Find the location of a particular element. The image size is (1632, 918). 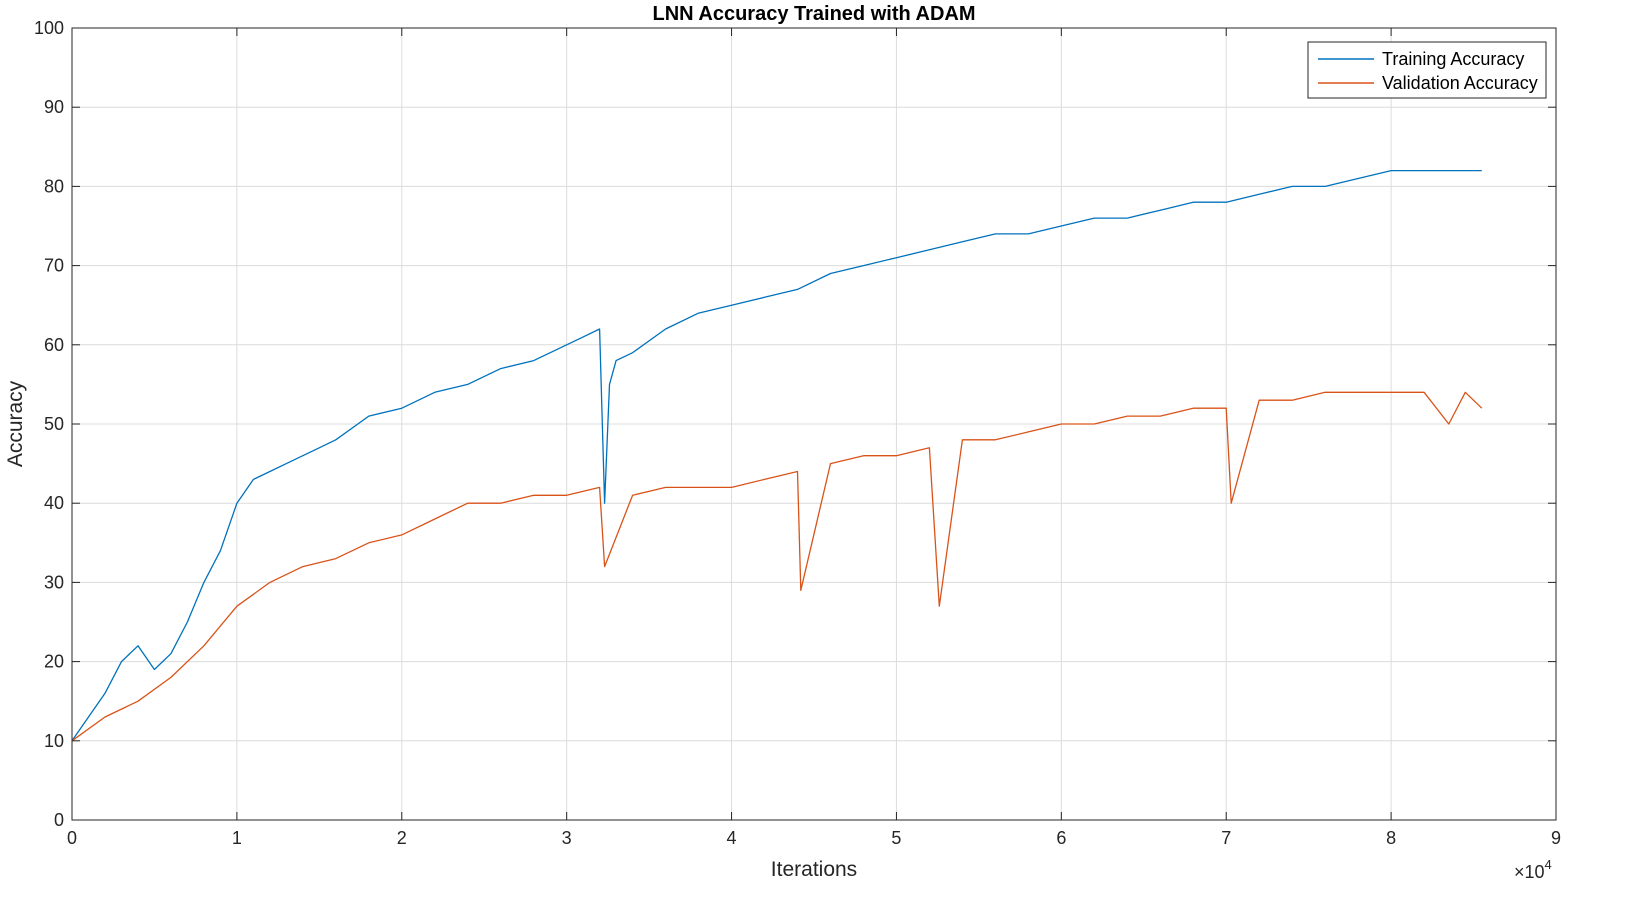

x-axis-exponent: ×10⁴ is located at coordinates (1533, 869).